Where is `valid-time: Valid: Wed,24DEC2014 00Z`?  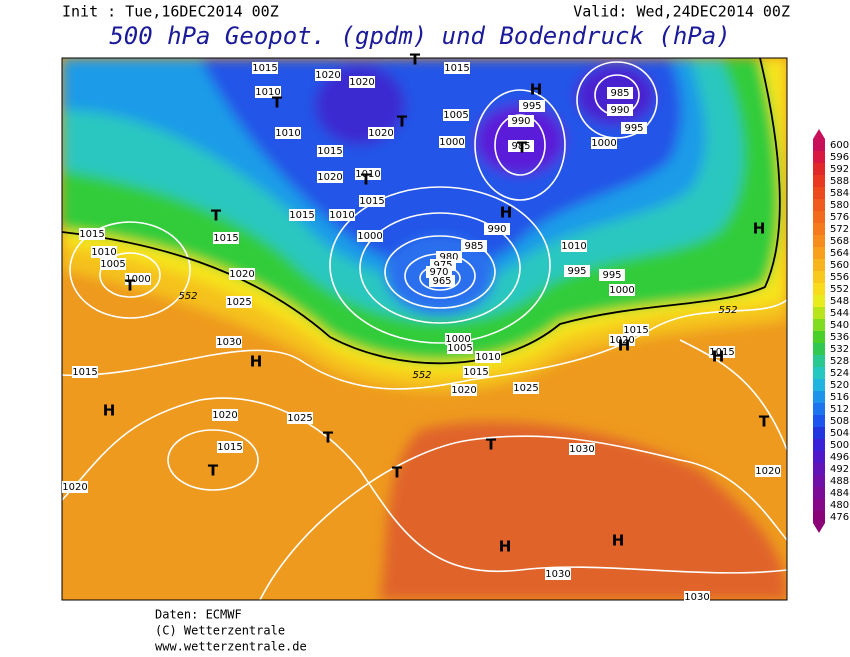 valid-time: Valid: Wed,24DEC2014 00Z is located at coordinates (681, 12).